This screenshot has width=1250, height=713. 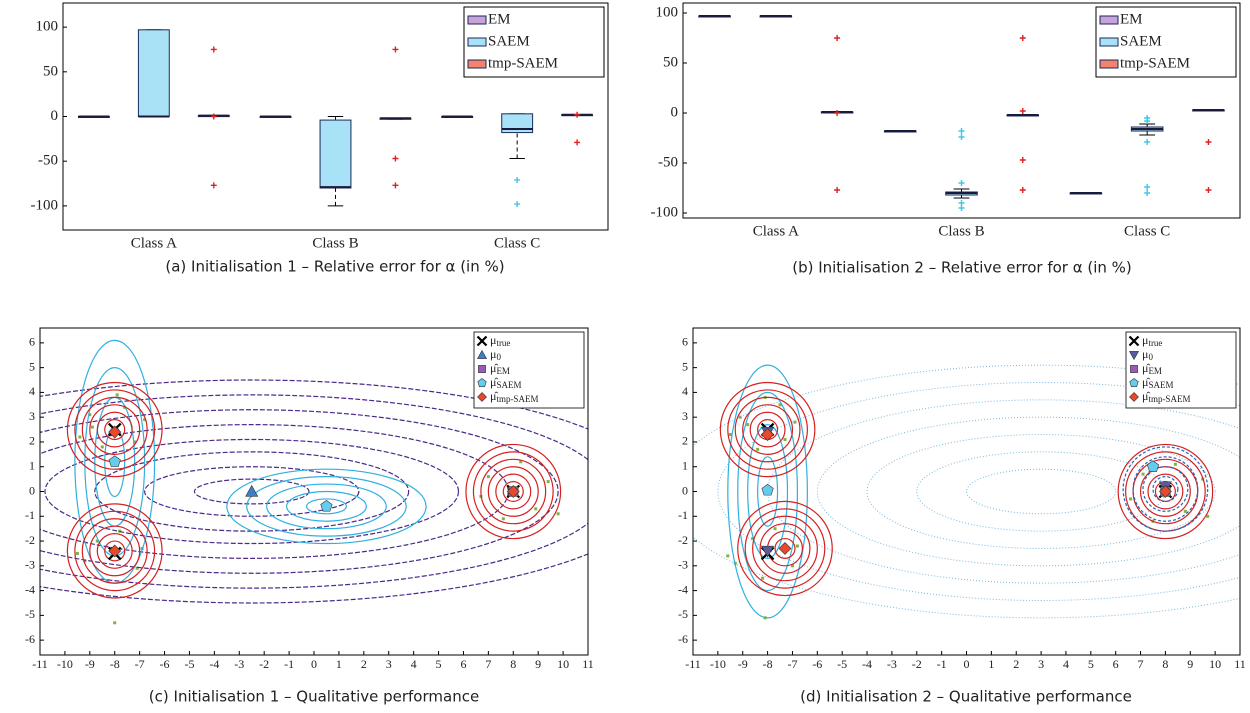 What do you see at coordinates (718, 664) in the screenshot?
I see `x-tick-label: -10` at bounding box center [718, 664].